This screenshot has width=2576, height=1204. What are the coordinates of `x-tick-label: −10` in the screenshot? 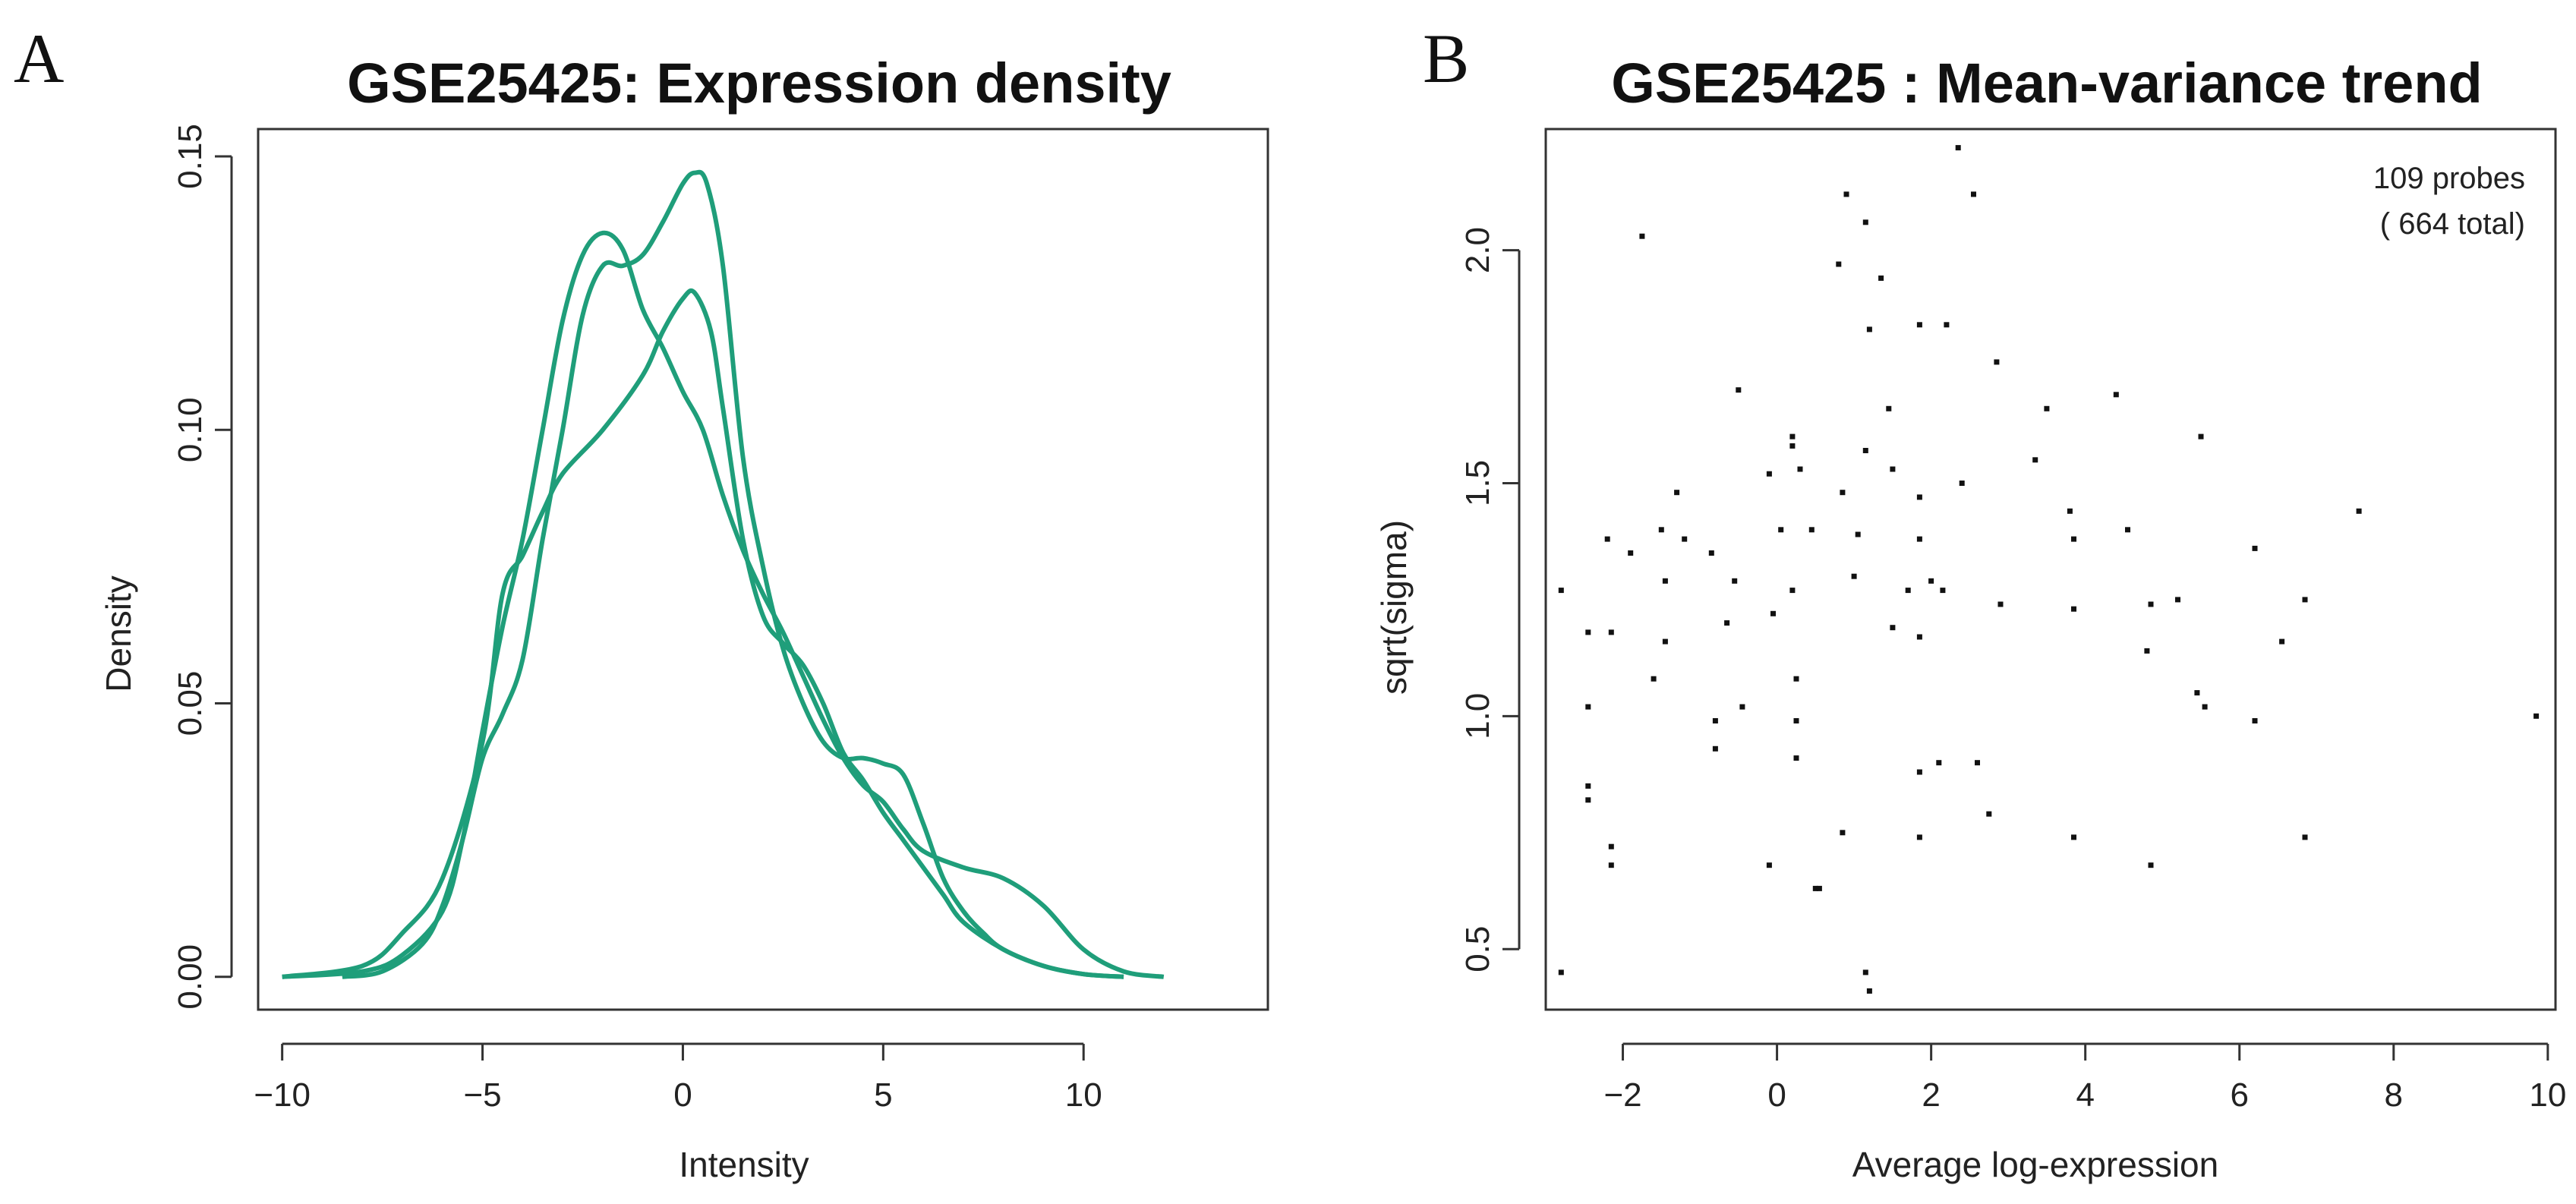 It's located at (282, 1095).